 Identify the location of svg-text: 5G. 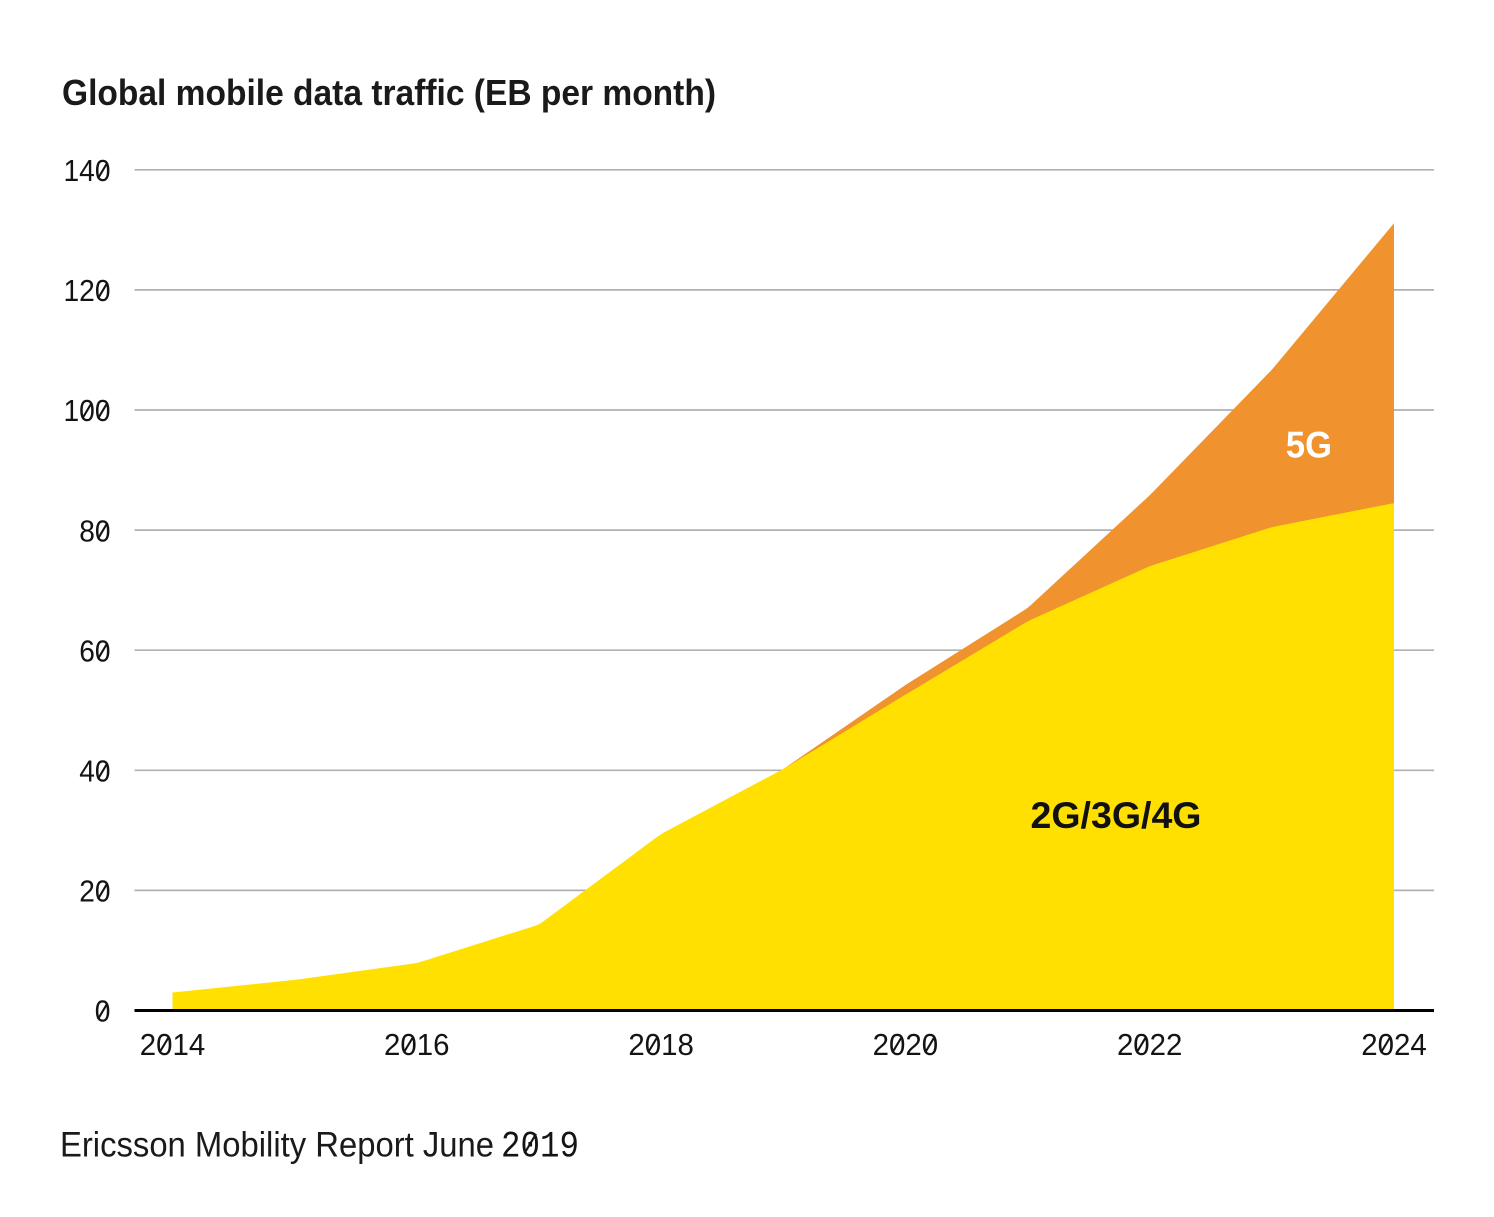
(1309, 445).